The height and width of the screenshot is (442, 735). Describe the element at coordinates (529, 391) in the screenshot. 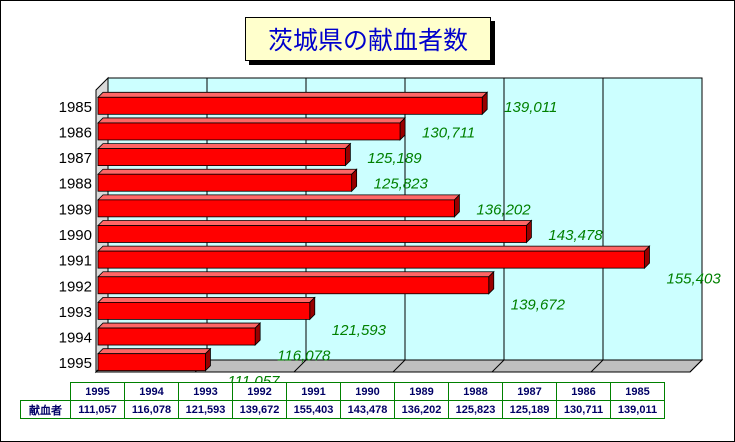

I see `table-year-cell: 1987` at that location.